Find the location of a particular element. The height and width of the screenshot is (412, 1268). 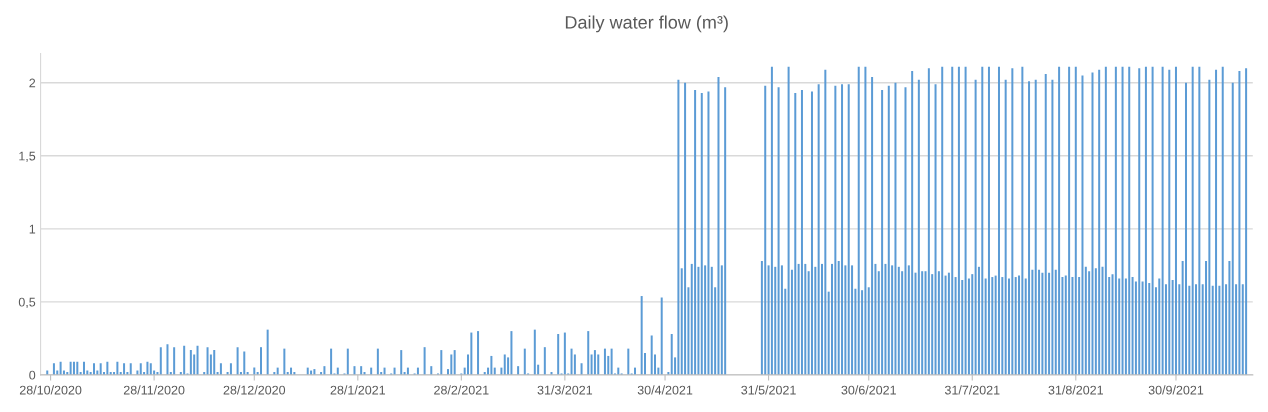

x-tick-label: 30/9/2021 is located at coordinates (1176, 390).